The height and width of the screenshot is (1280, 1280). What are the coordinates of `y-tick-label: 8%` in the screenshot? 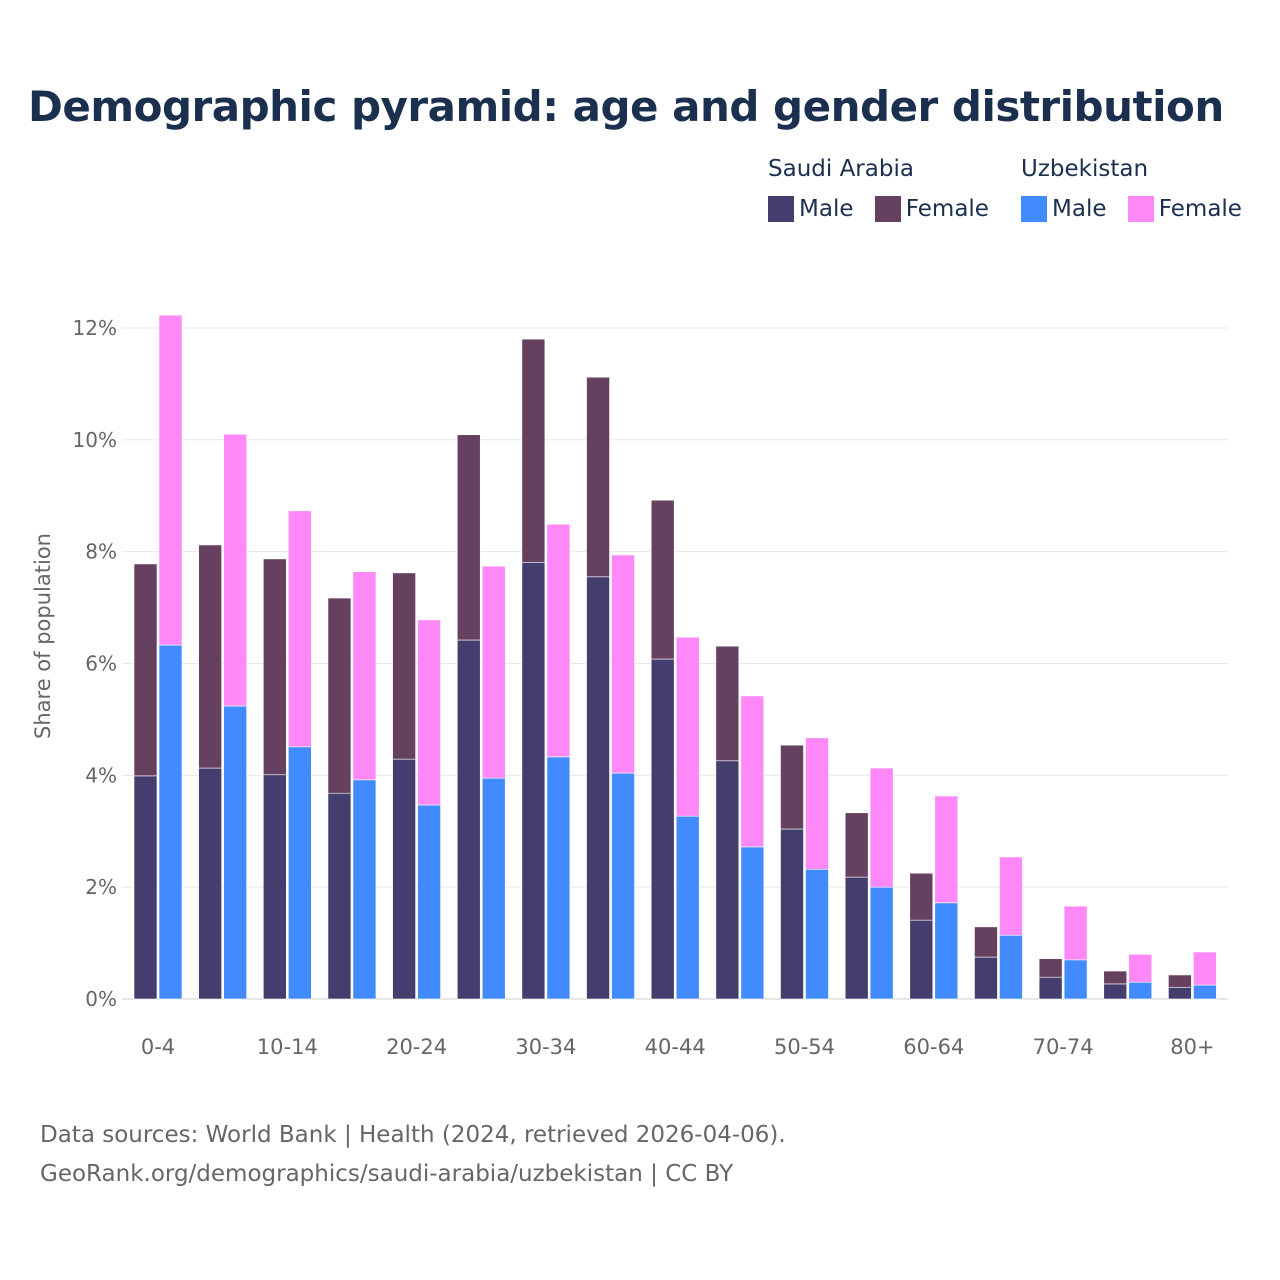 It's located at (101, 552).